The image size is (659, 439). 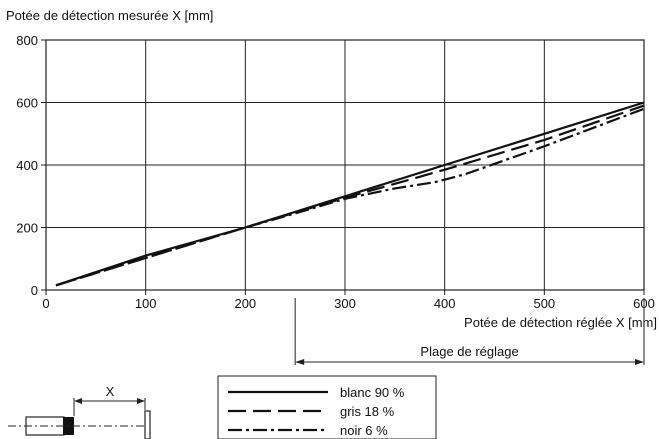 I want to click on legend: blanc 90 % gris 18 % noir 6 %, so click(x=327, y=407).